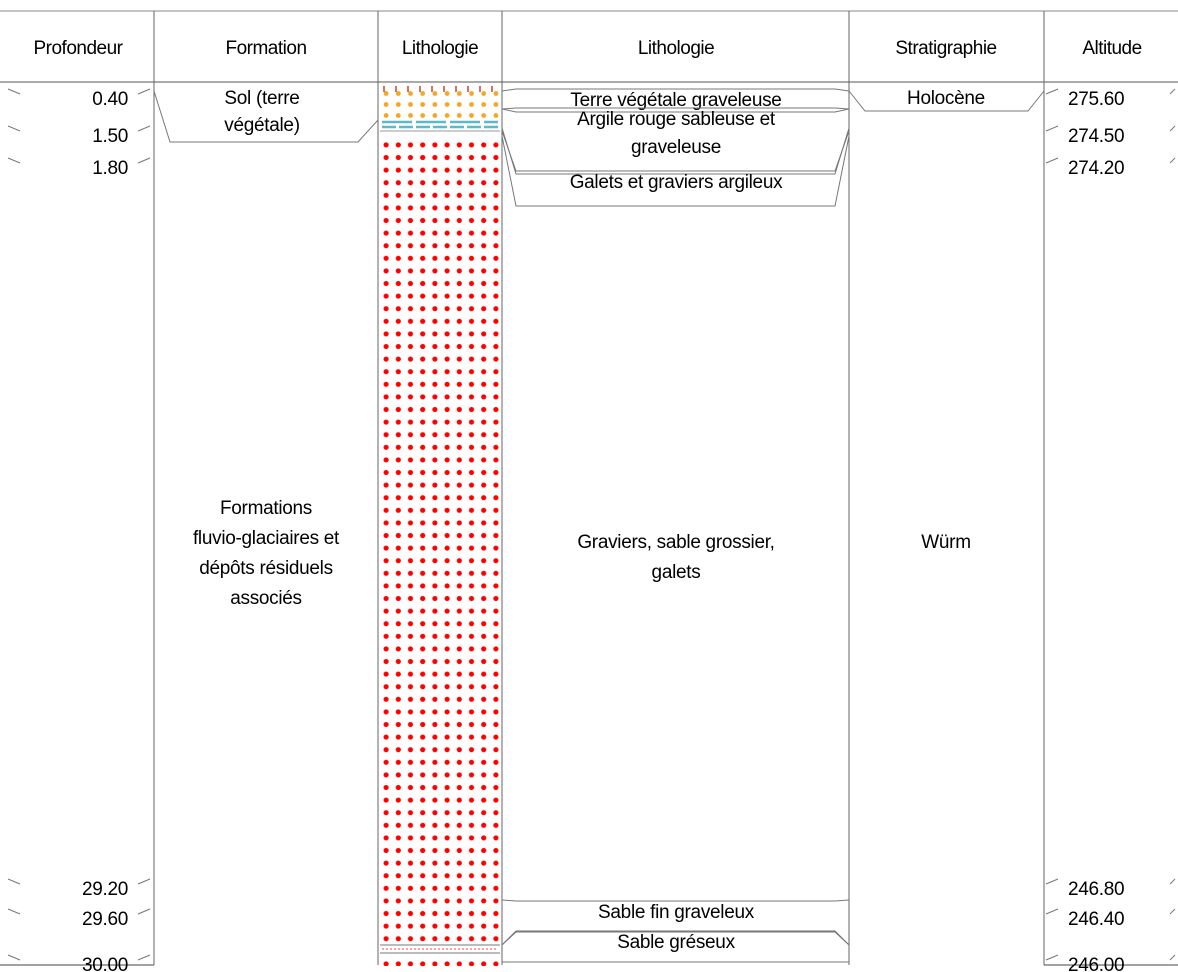 This screenshot has width=1178, height=972. I want to click on header-stratigraphy: Stratigraphie, so click(945, 48).